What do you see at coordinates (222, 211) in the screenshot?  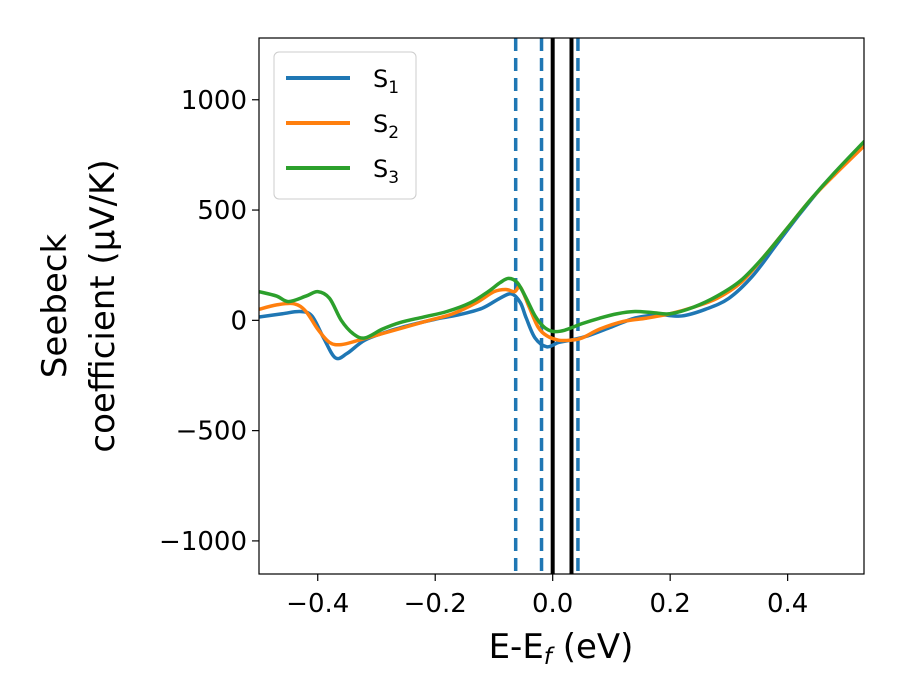 I see `y-tick-label: 500` at bounding box center [222, 211].